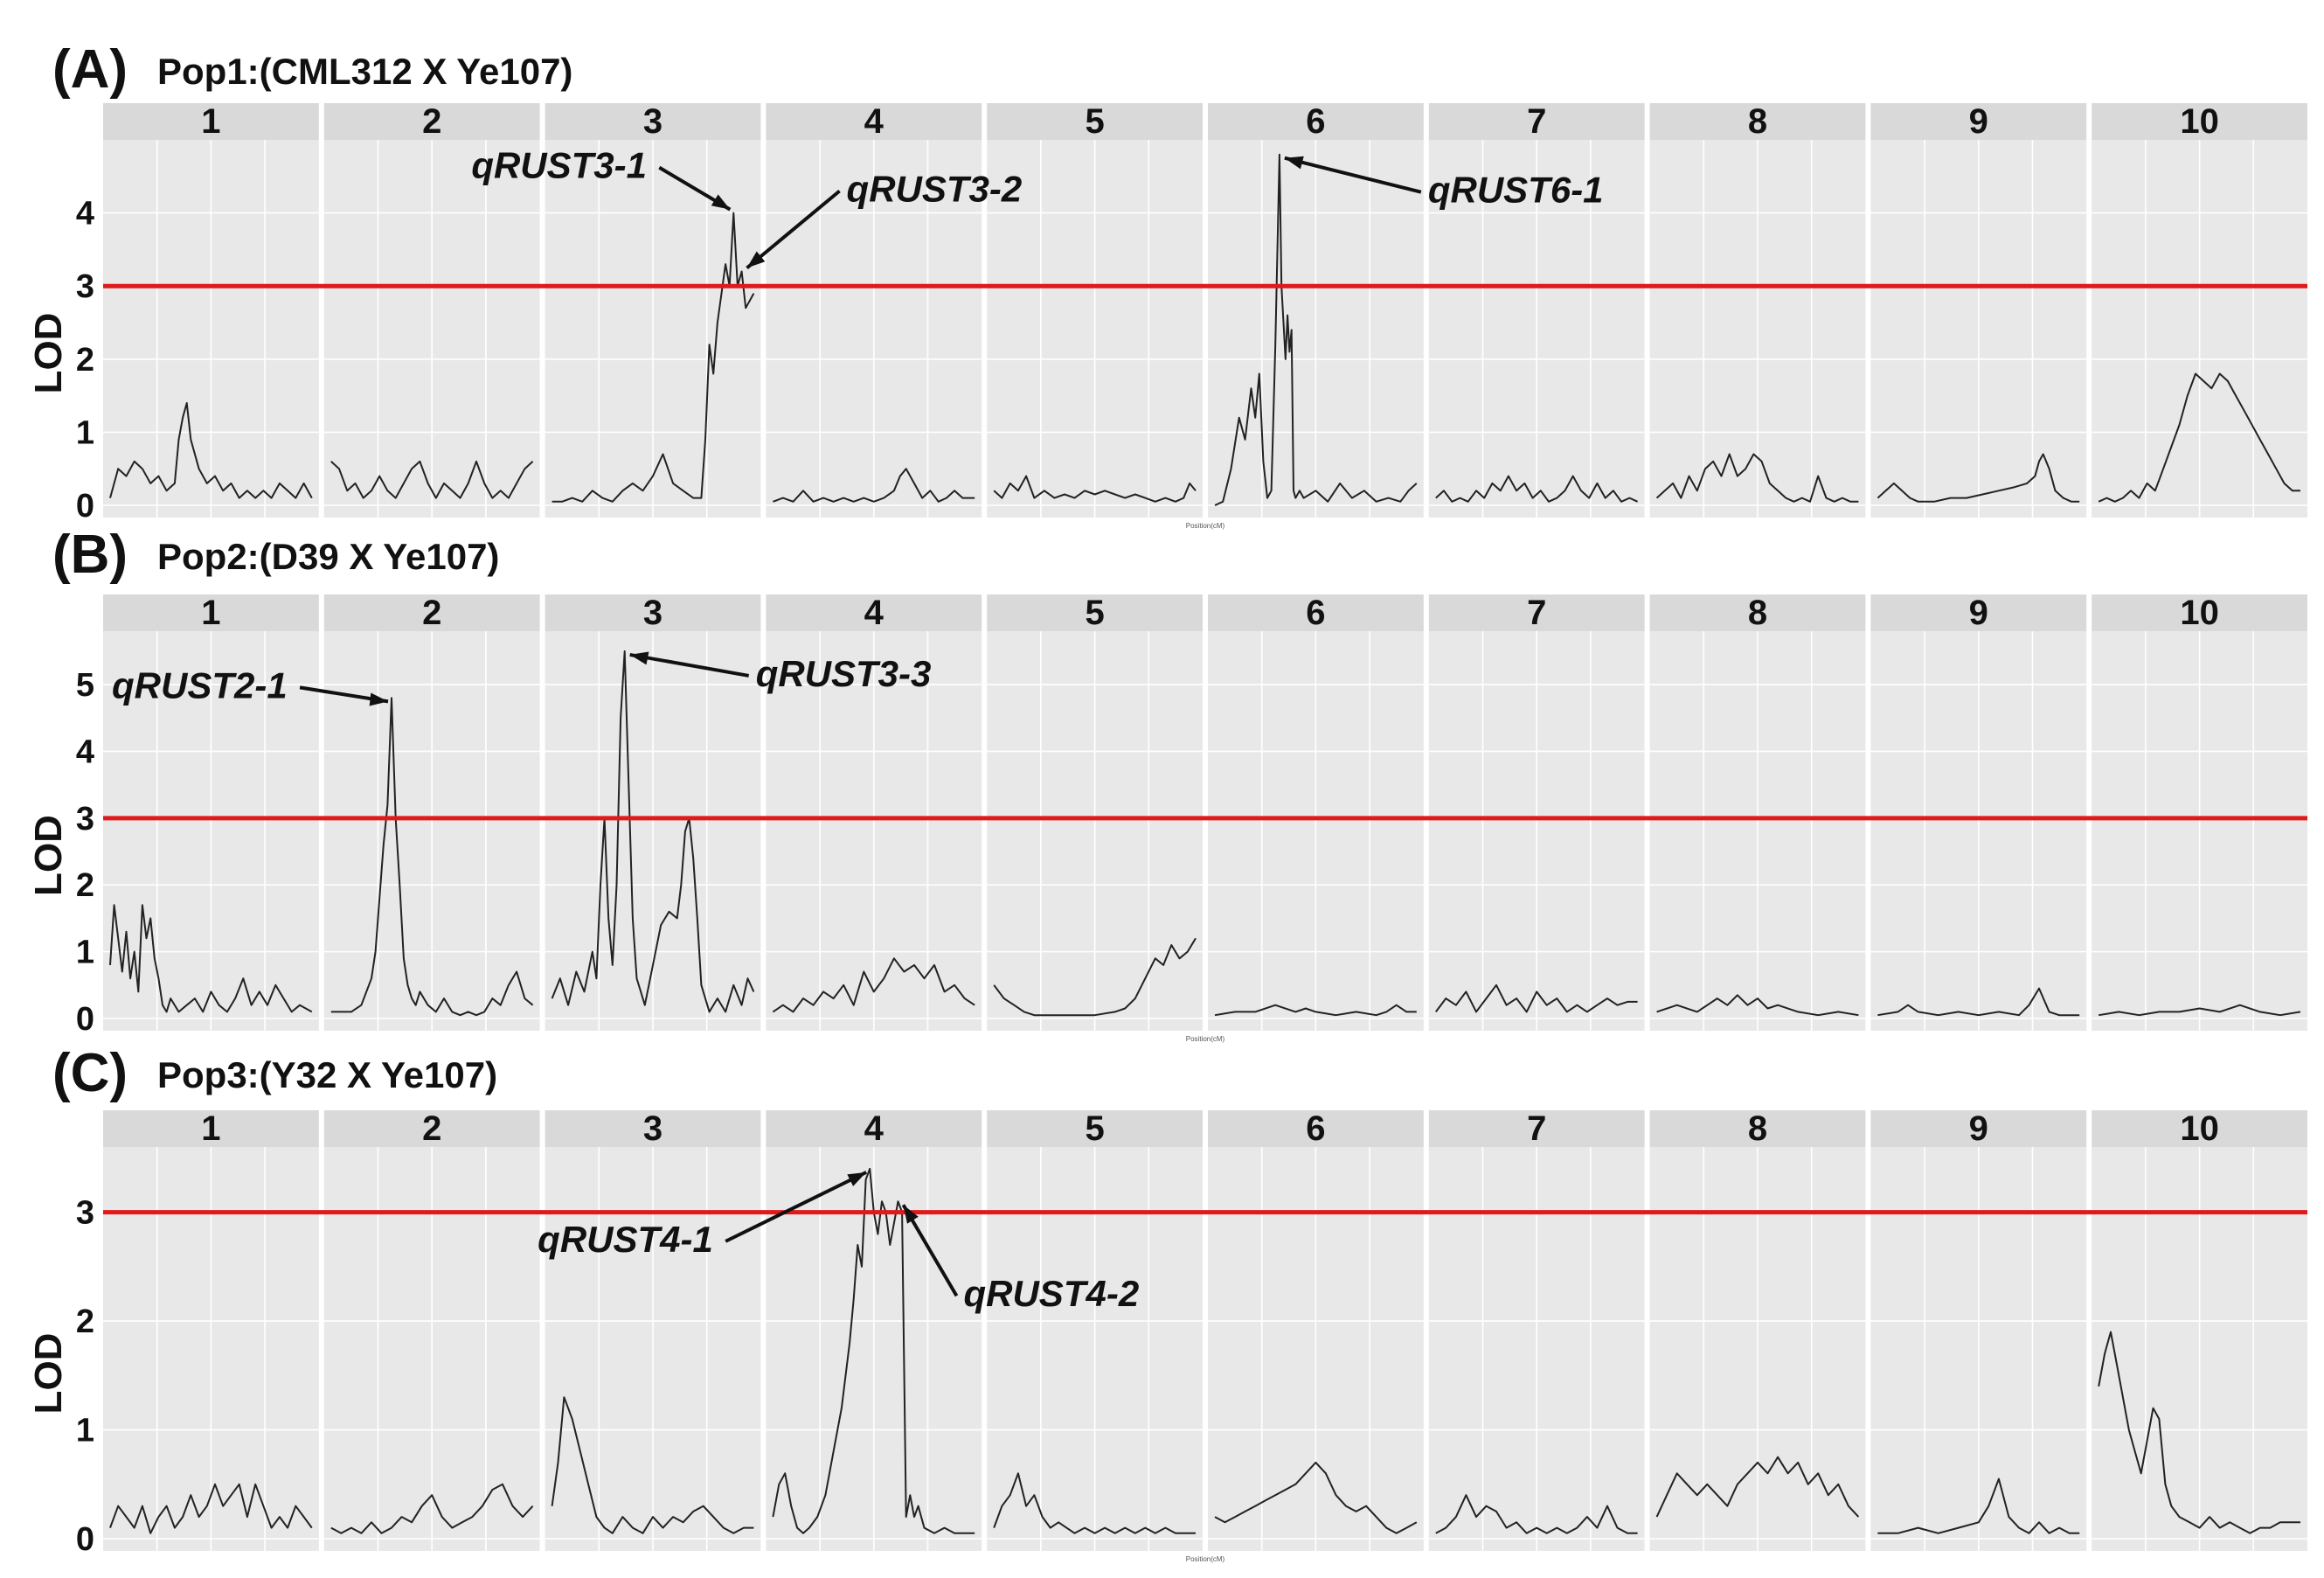 The height and width of the screenshot is (1578, 2324). Describe the element at coordinates (2199, 310) in the screenshot. I see `chromosome-facet-10: 10` at that location.